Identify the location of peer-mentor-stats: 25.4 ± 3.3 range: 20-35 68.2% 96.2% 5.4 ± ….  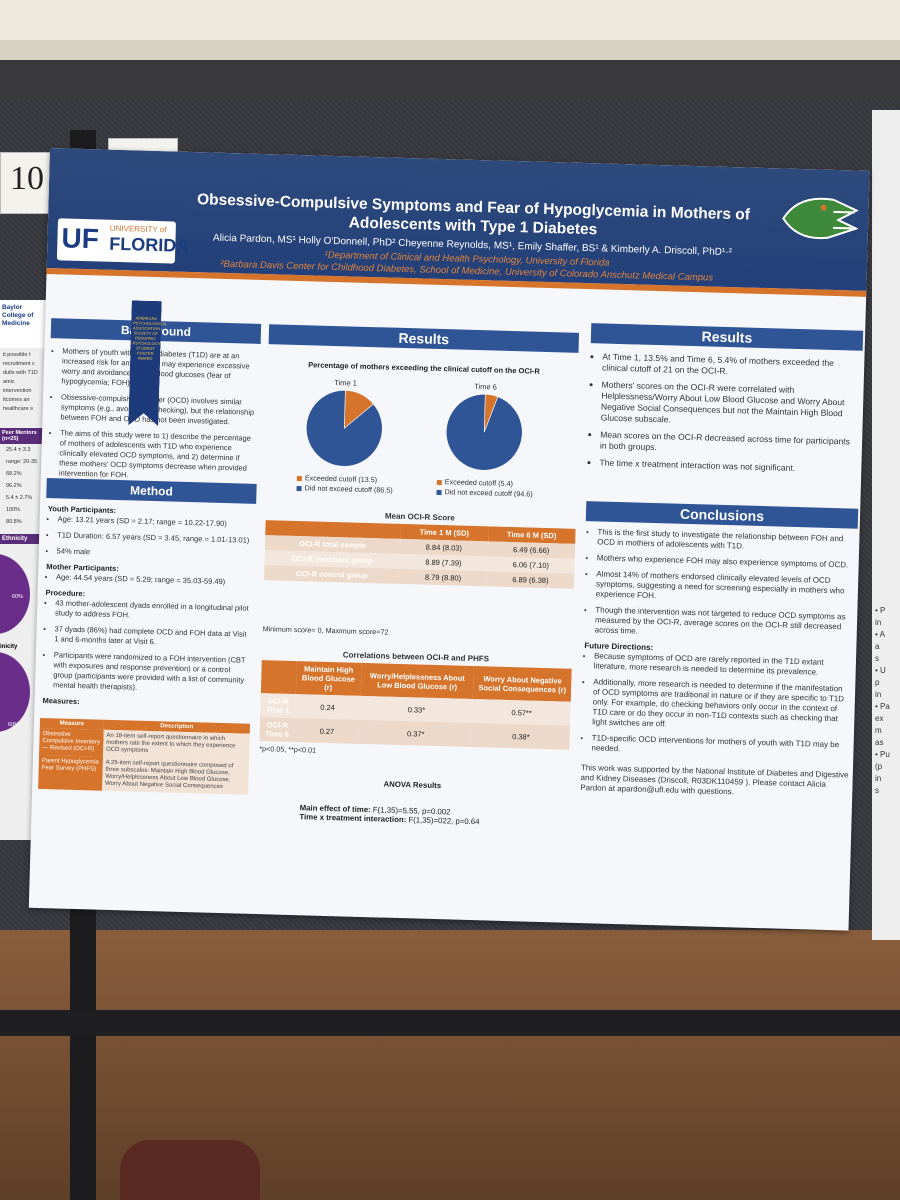
(22, 486).